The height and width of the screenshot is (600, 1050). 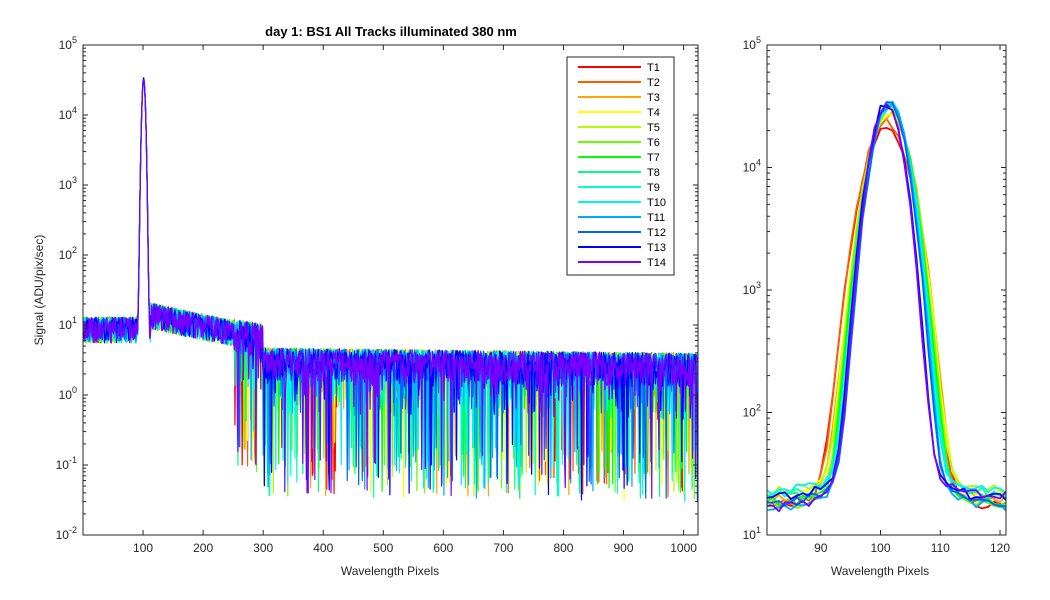 What do you see at coordinates (619, 83) in the screenshot?
I see `legend-item: T2` at bounding box center [619, 83].